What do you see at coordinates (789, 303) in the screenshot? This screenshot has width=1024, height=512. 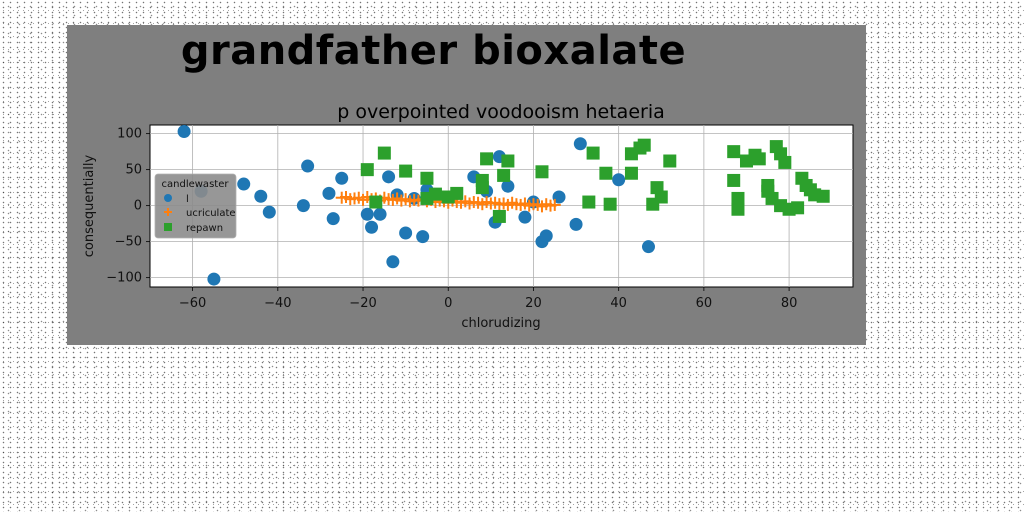 I see `x-tick-label: 80` at bounding box center [789, 303].